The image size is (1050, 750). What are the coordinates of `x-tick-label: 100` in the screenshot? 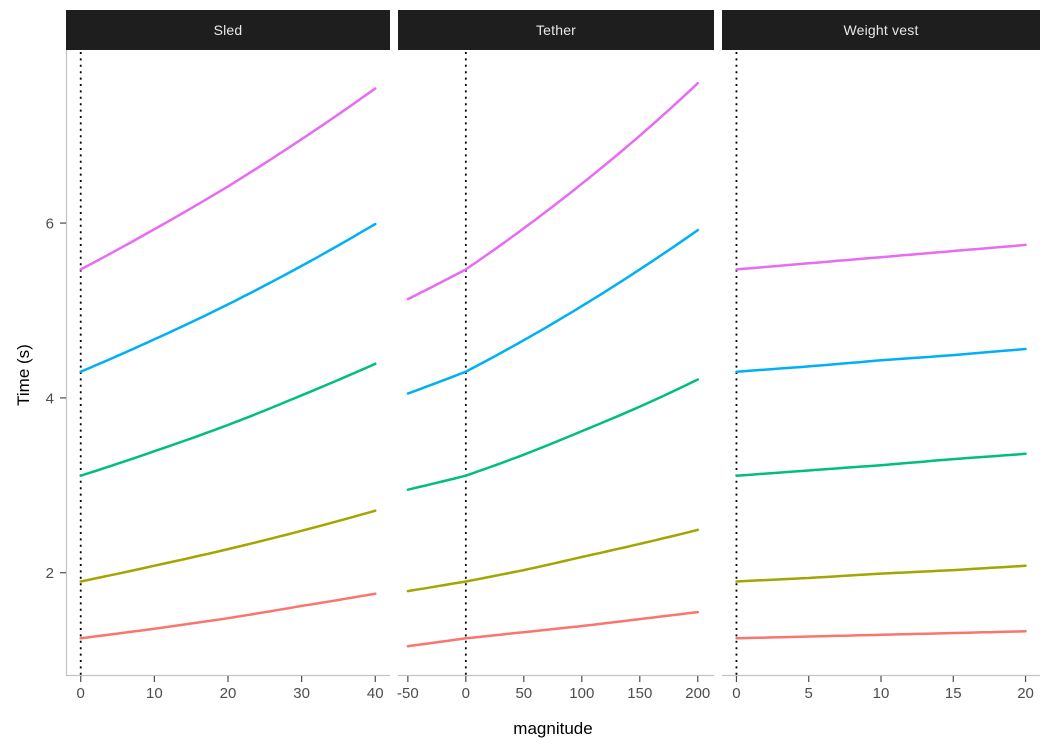 It's located at (581, 693).